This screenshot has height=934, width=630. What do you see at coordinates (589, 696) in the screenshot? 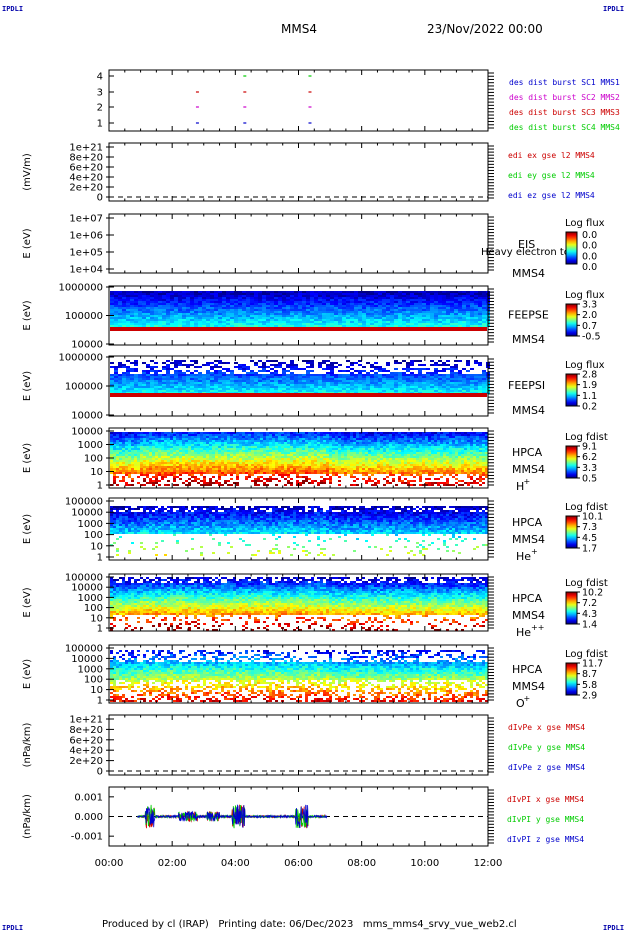
I see `colorbar-tick: 2.9` at bounding box center [589, 696].